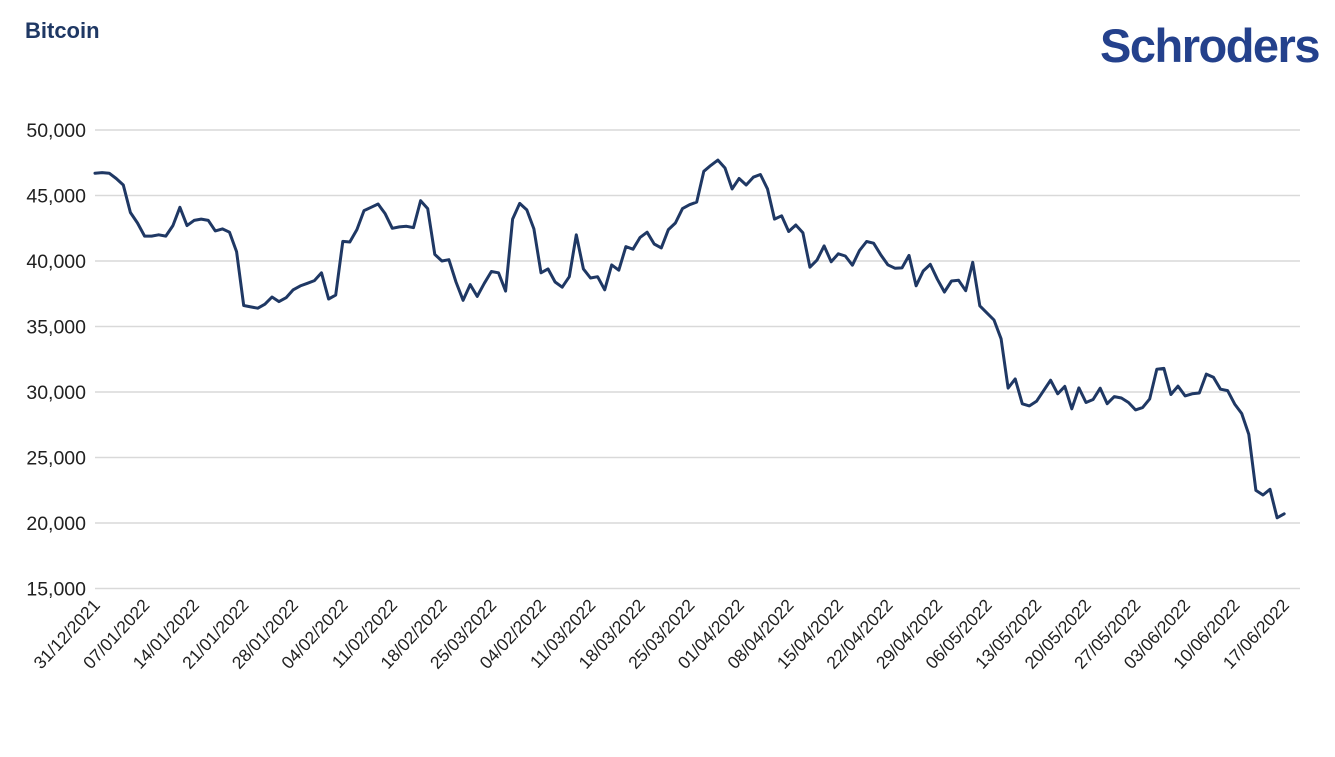 This screenshot has width=1335, height=757. What do you see at coordinates (56, 524) in the screenshot?
I see `y-axis-label: 20,000` at bounding box center [56, 524].